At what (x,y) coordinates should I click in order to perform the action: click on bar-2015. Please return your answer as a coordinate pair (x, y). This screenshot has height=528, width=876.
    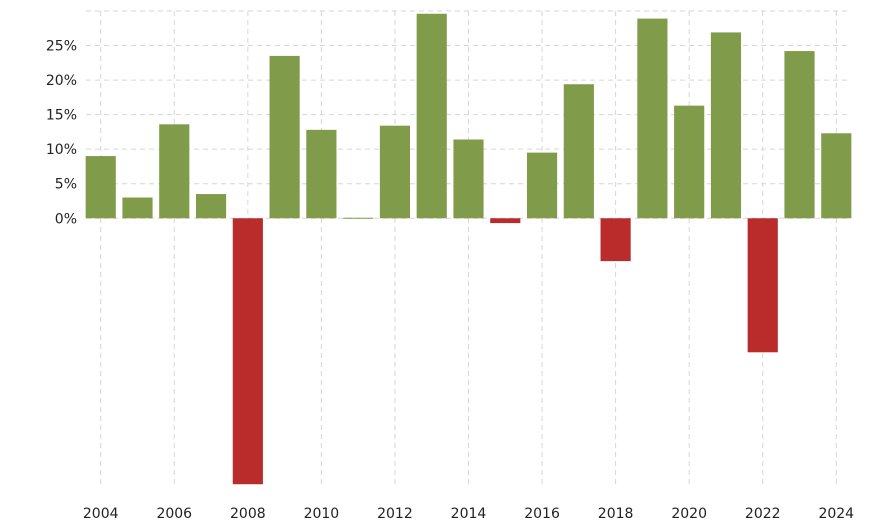
    Looking at the image, I should click on (505, 221).